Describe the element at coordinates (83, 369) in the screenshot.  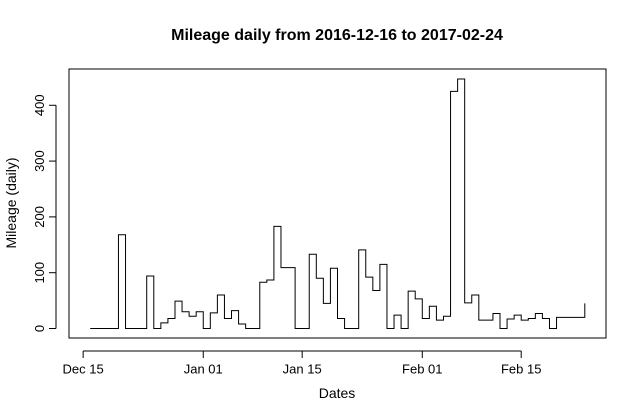
I see `x-tick-label: Dec 15` at that location.